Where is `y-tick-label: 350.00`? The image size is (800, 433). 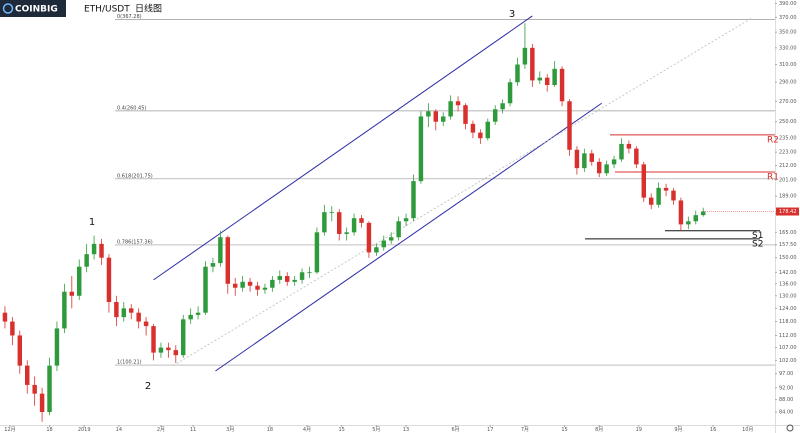 y-tick-label: 350.00 is located at coordinates (788, 33).